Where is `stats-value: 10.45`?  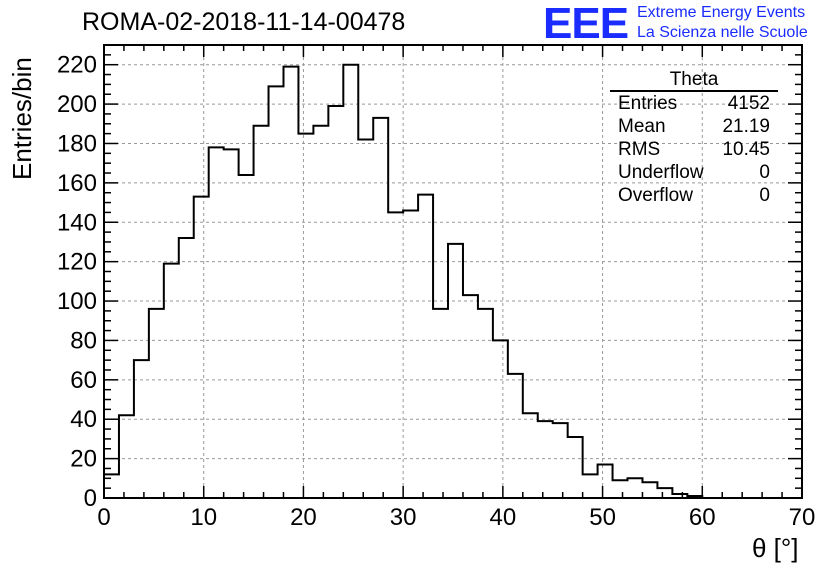 stats-value: 10.45 is located at coordinates (746, 149).